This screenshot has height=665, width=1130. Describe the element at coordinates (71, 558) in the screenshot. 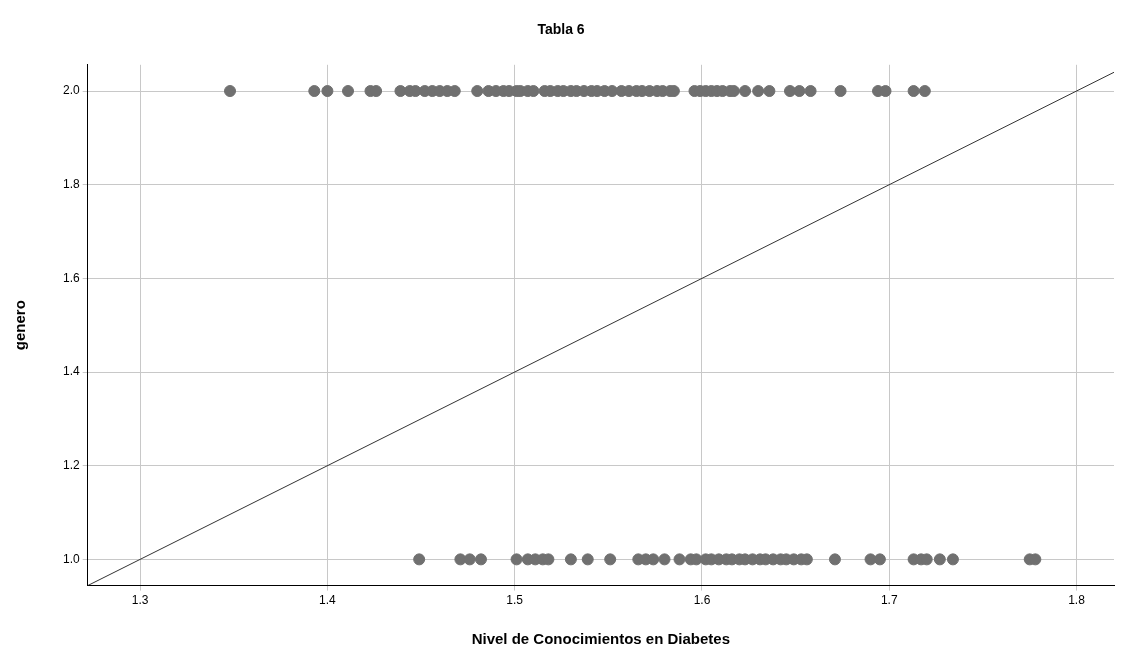

I see `y-tick-label: 1.0` at that location.